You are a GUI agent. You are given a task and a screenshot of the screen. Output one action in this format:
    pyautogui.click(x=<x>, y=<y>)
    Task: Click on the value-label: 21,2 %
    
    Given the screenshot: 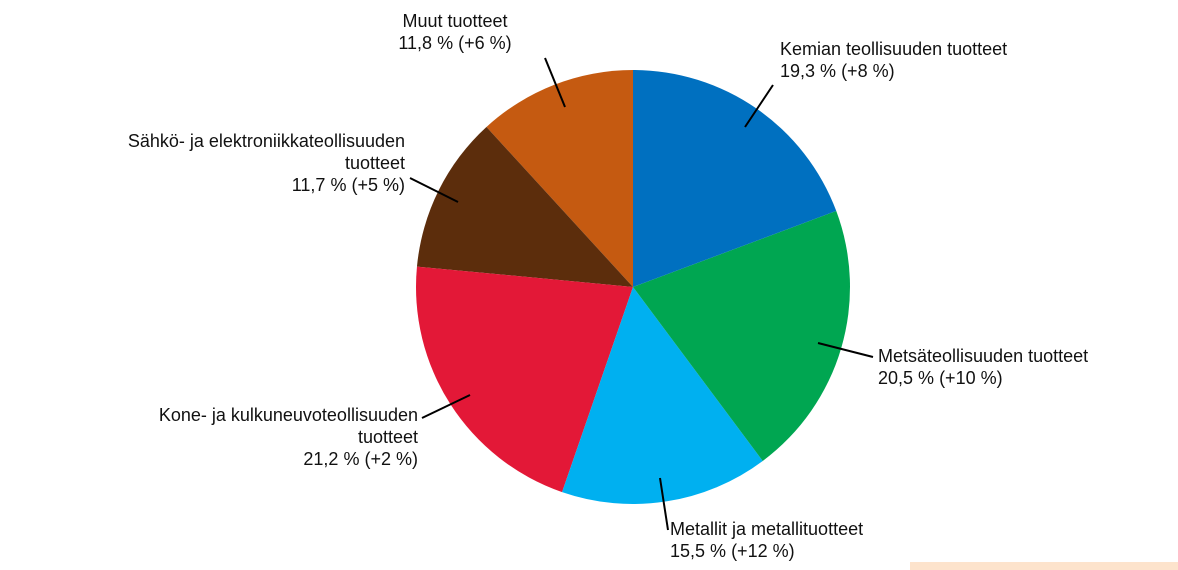 What is the action you would take?
    pyautogui.click(x=331, y=459)
    